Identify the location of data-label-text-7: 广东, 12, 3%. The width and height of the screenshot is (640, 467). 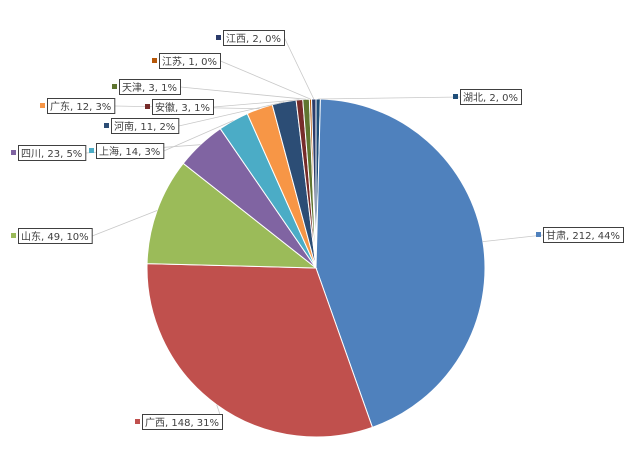
(80, 106).